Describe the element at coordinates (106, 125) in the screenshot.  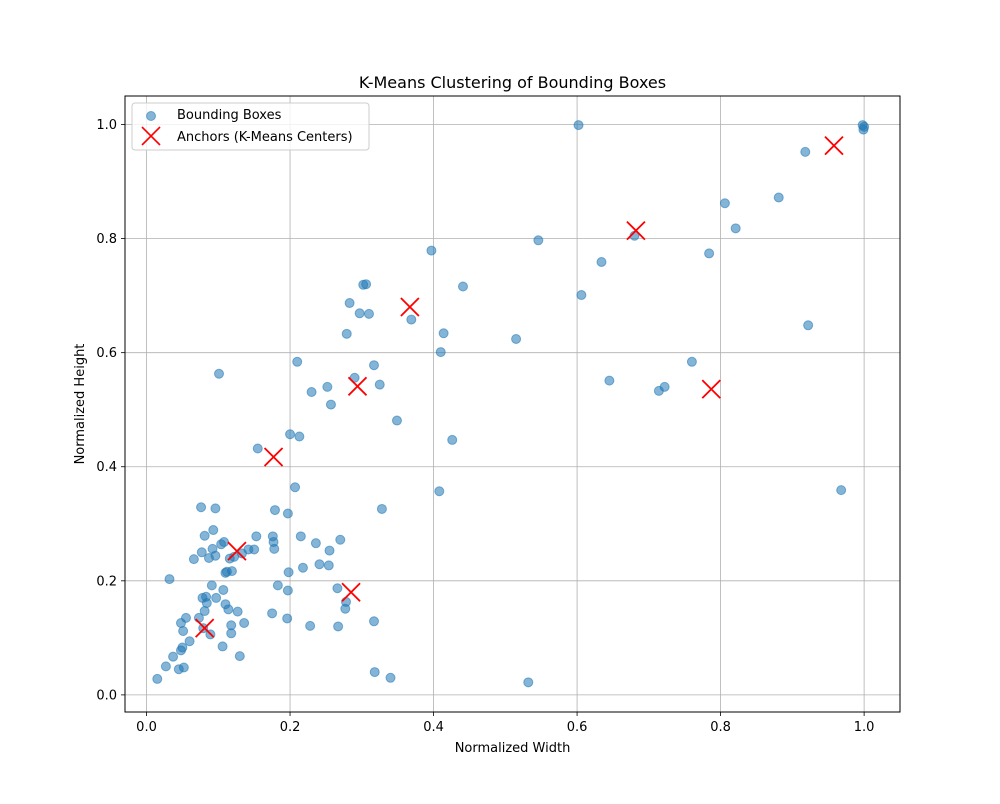
I see `y-tick-label: 1.0` at that location.